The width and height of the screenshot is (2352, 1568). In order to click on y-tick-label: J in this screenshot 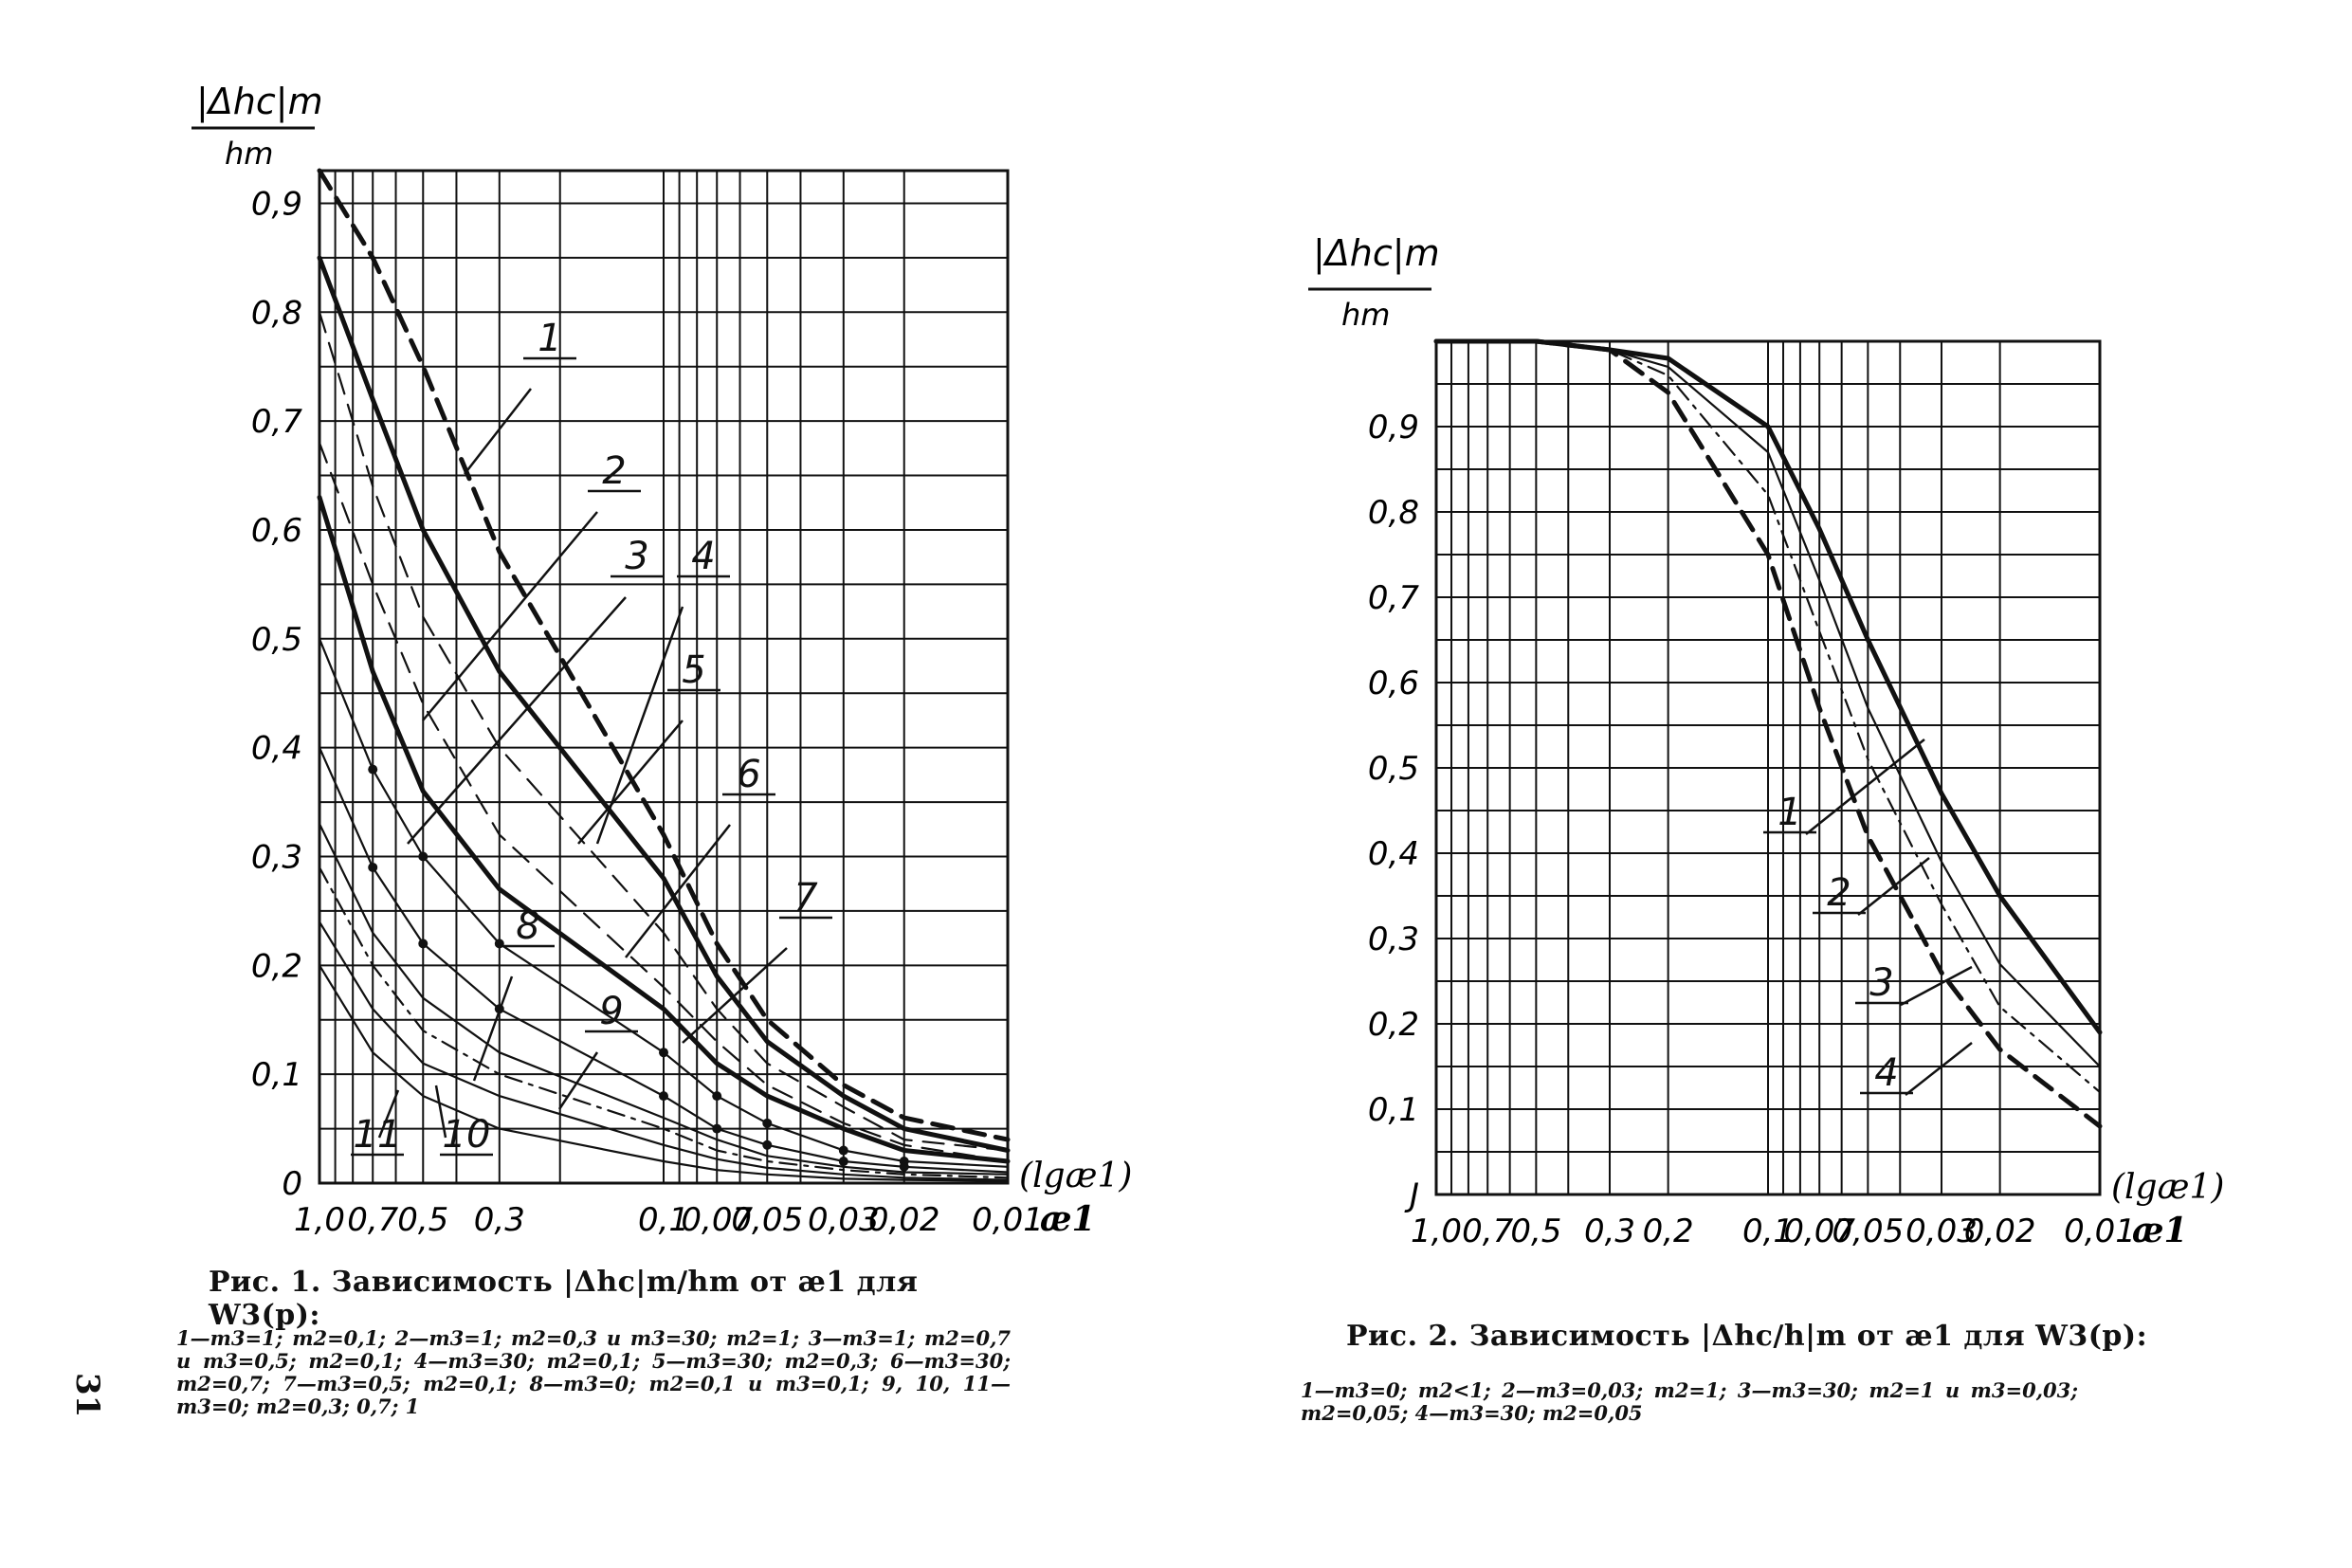, I will do `click(1411, 1195)`.